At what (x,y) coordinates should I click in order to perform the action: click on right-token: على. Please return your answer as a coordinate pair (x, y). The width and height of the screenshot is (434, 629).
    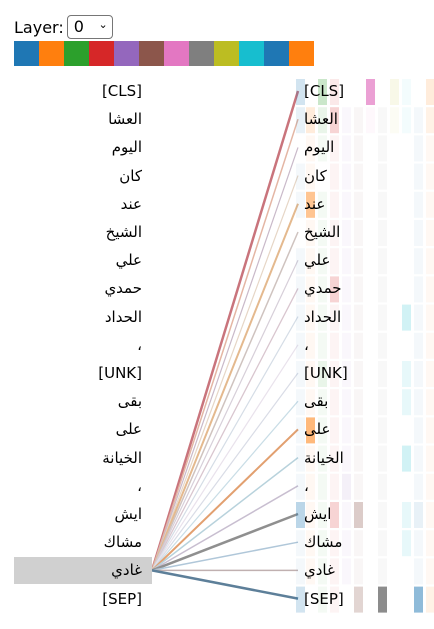
    Looking at the image, I should click on (317, 429).